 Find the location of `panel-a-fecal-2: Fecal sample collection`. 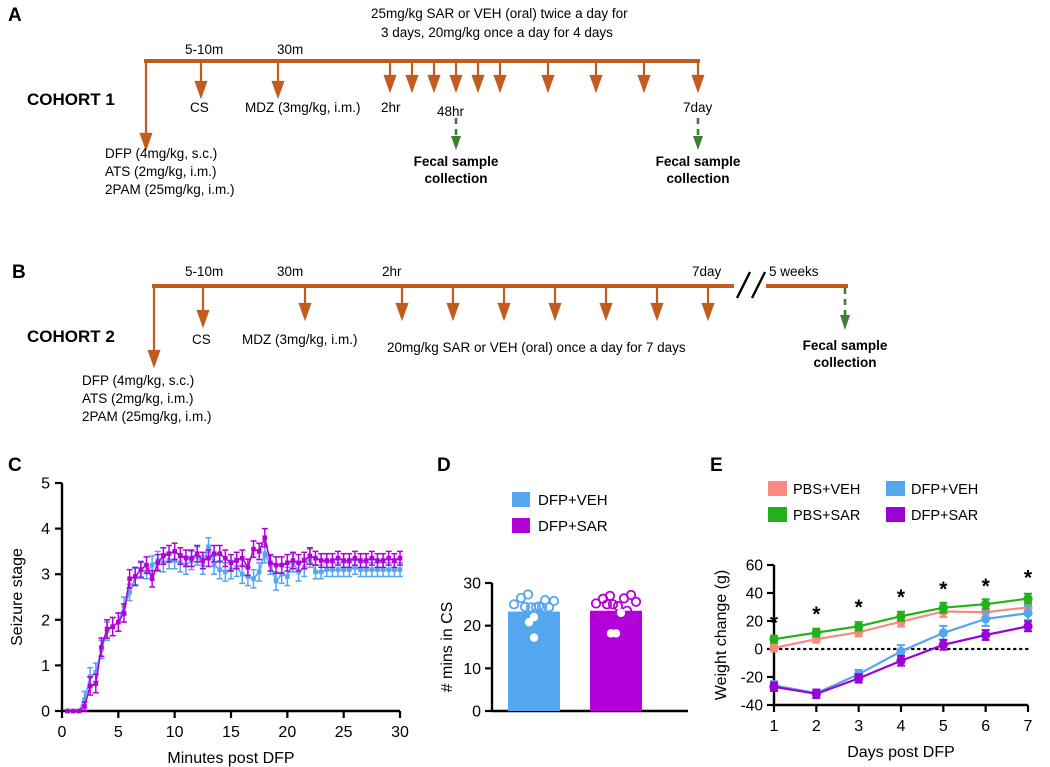

panel-a-fecal-2: Fecal sample collection is located at coordinates (698, 171).